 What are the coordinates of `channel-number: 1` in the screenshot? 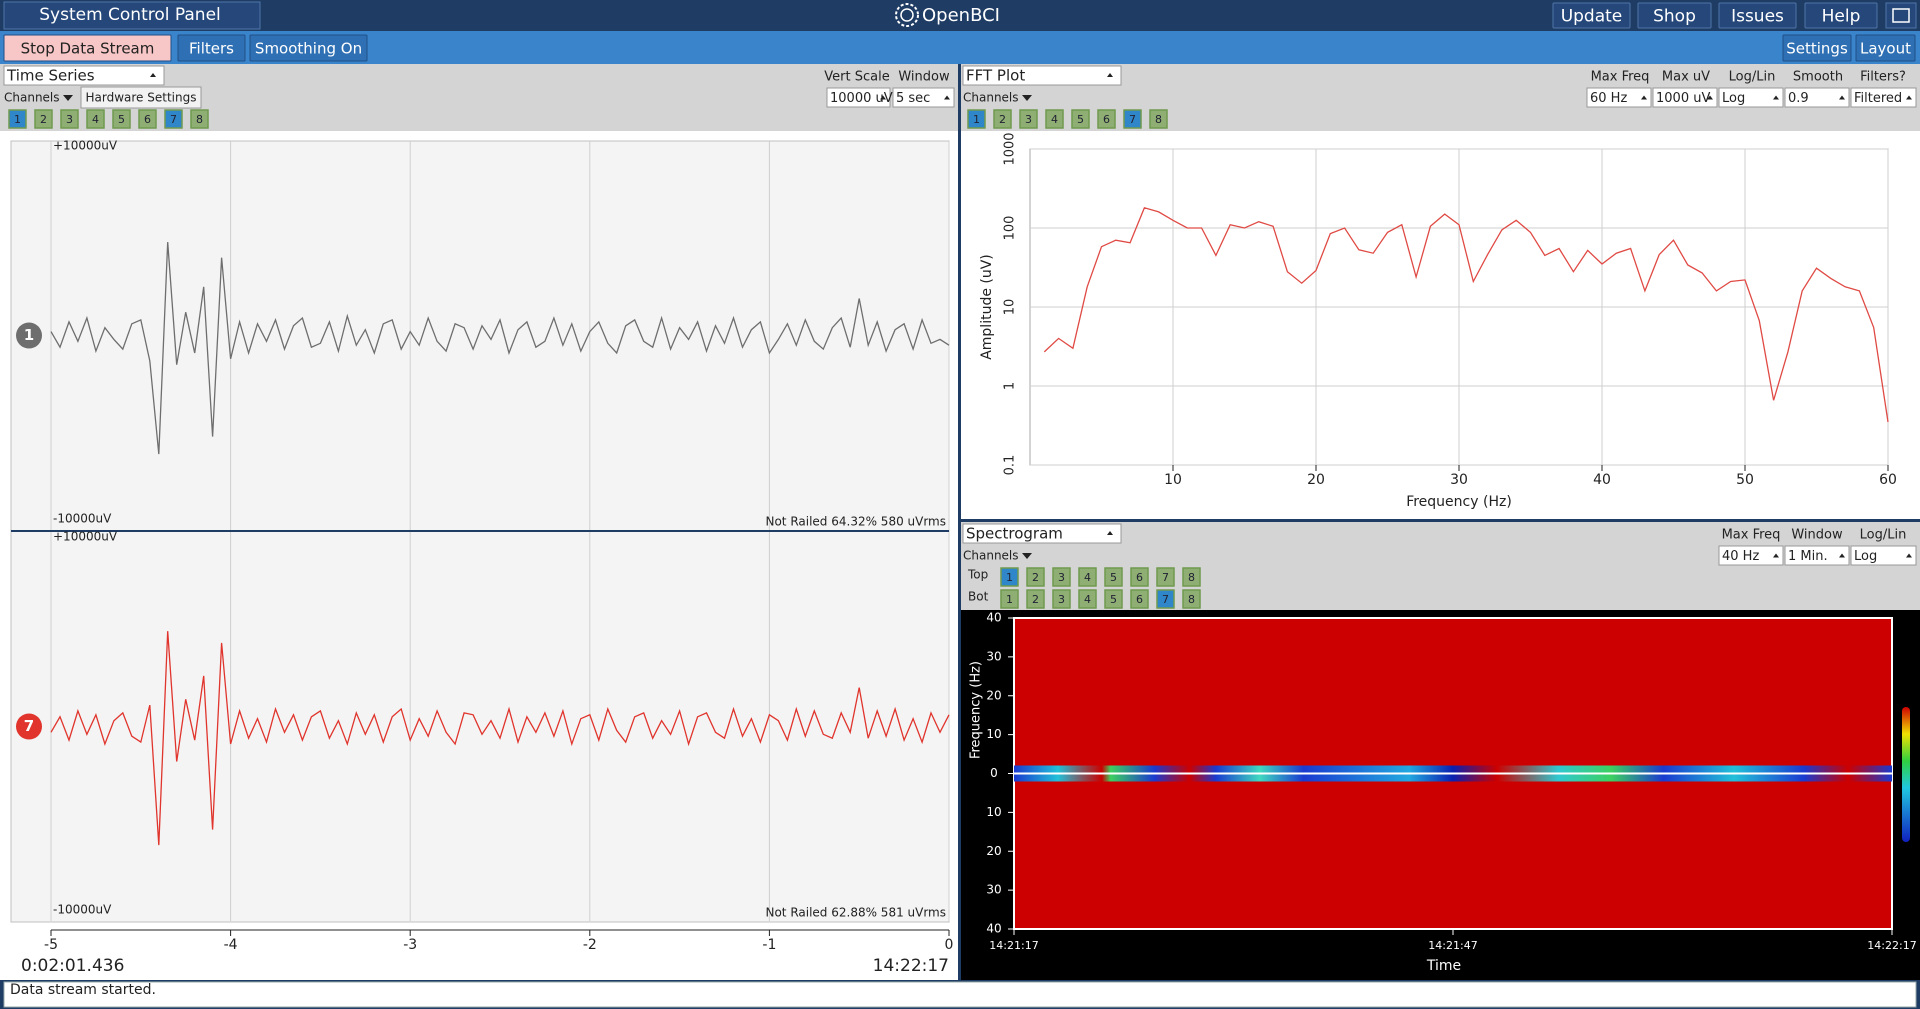 It's located at (29, 335).